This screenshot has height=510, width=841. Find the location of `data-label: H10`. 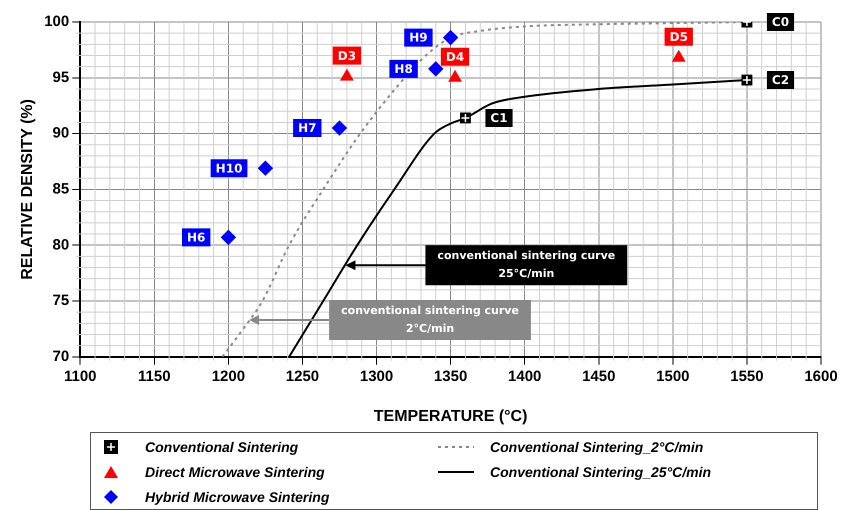

data-label: H10 is located at coordinates (229, 168).